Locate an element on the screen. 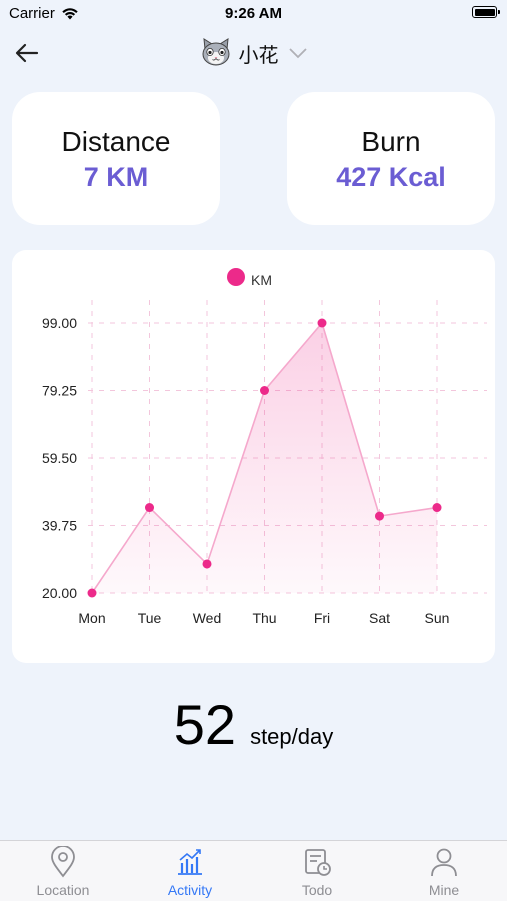 The image size is (507, 901). steps-value: 52 is located at coordinates (205, 724).